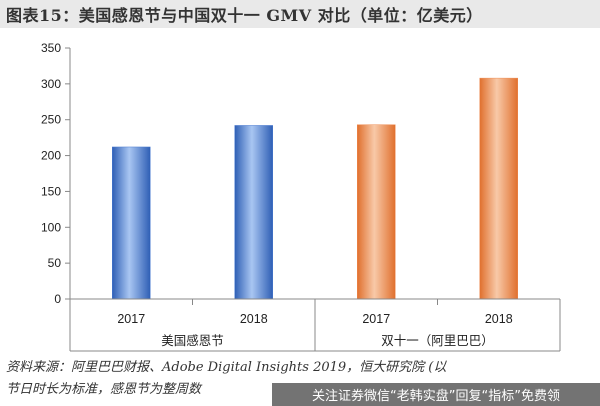 Image resolution: width=600 pixels, height=406 pixels. What do you see at coordinates (437, 341) in the screenshot?
I see `x-group-label: 双十一（阿里巴巴）` at bounding box center [437, 341].